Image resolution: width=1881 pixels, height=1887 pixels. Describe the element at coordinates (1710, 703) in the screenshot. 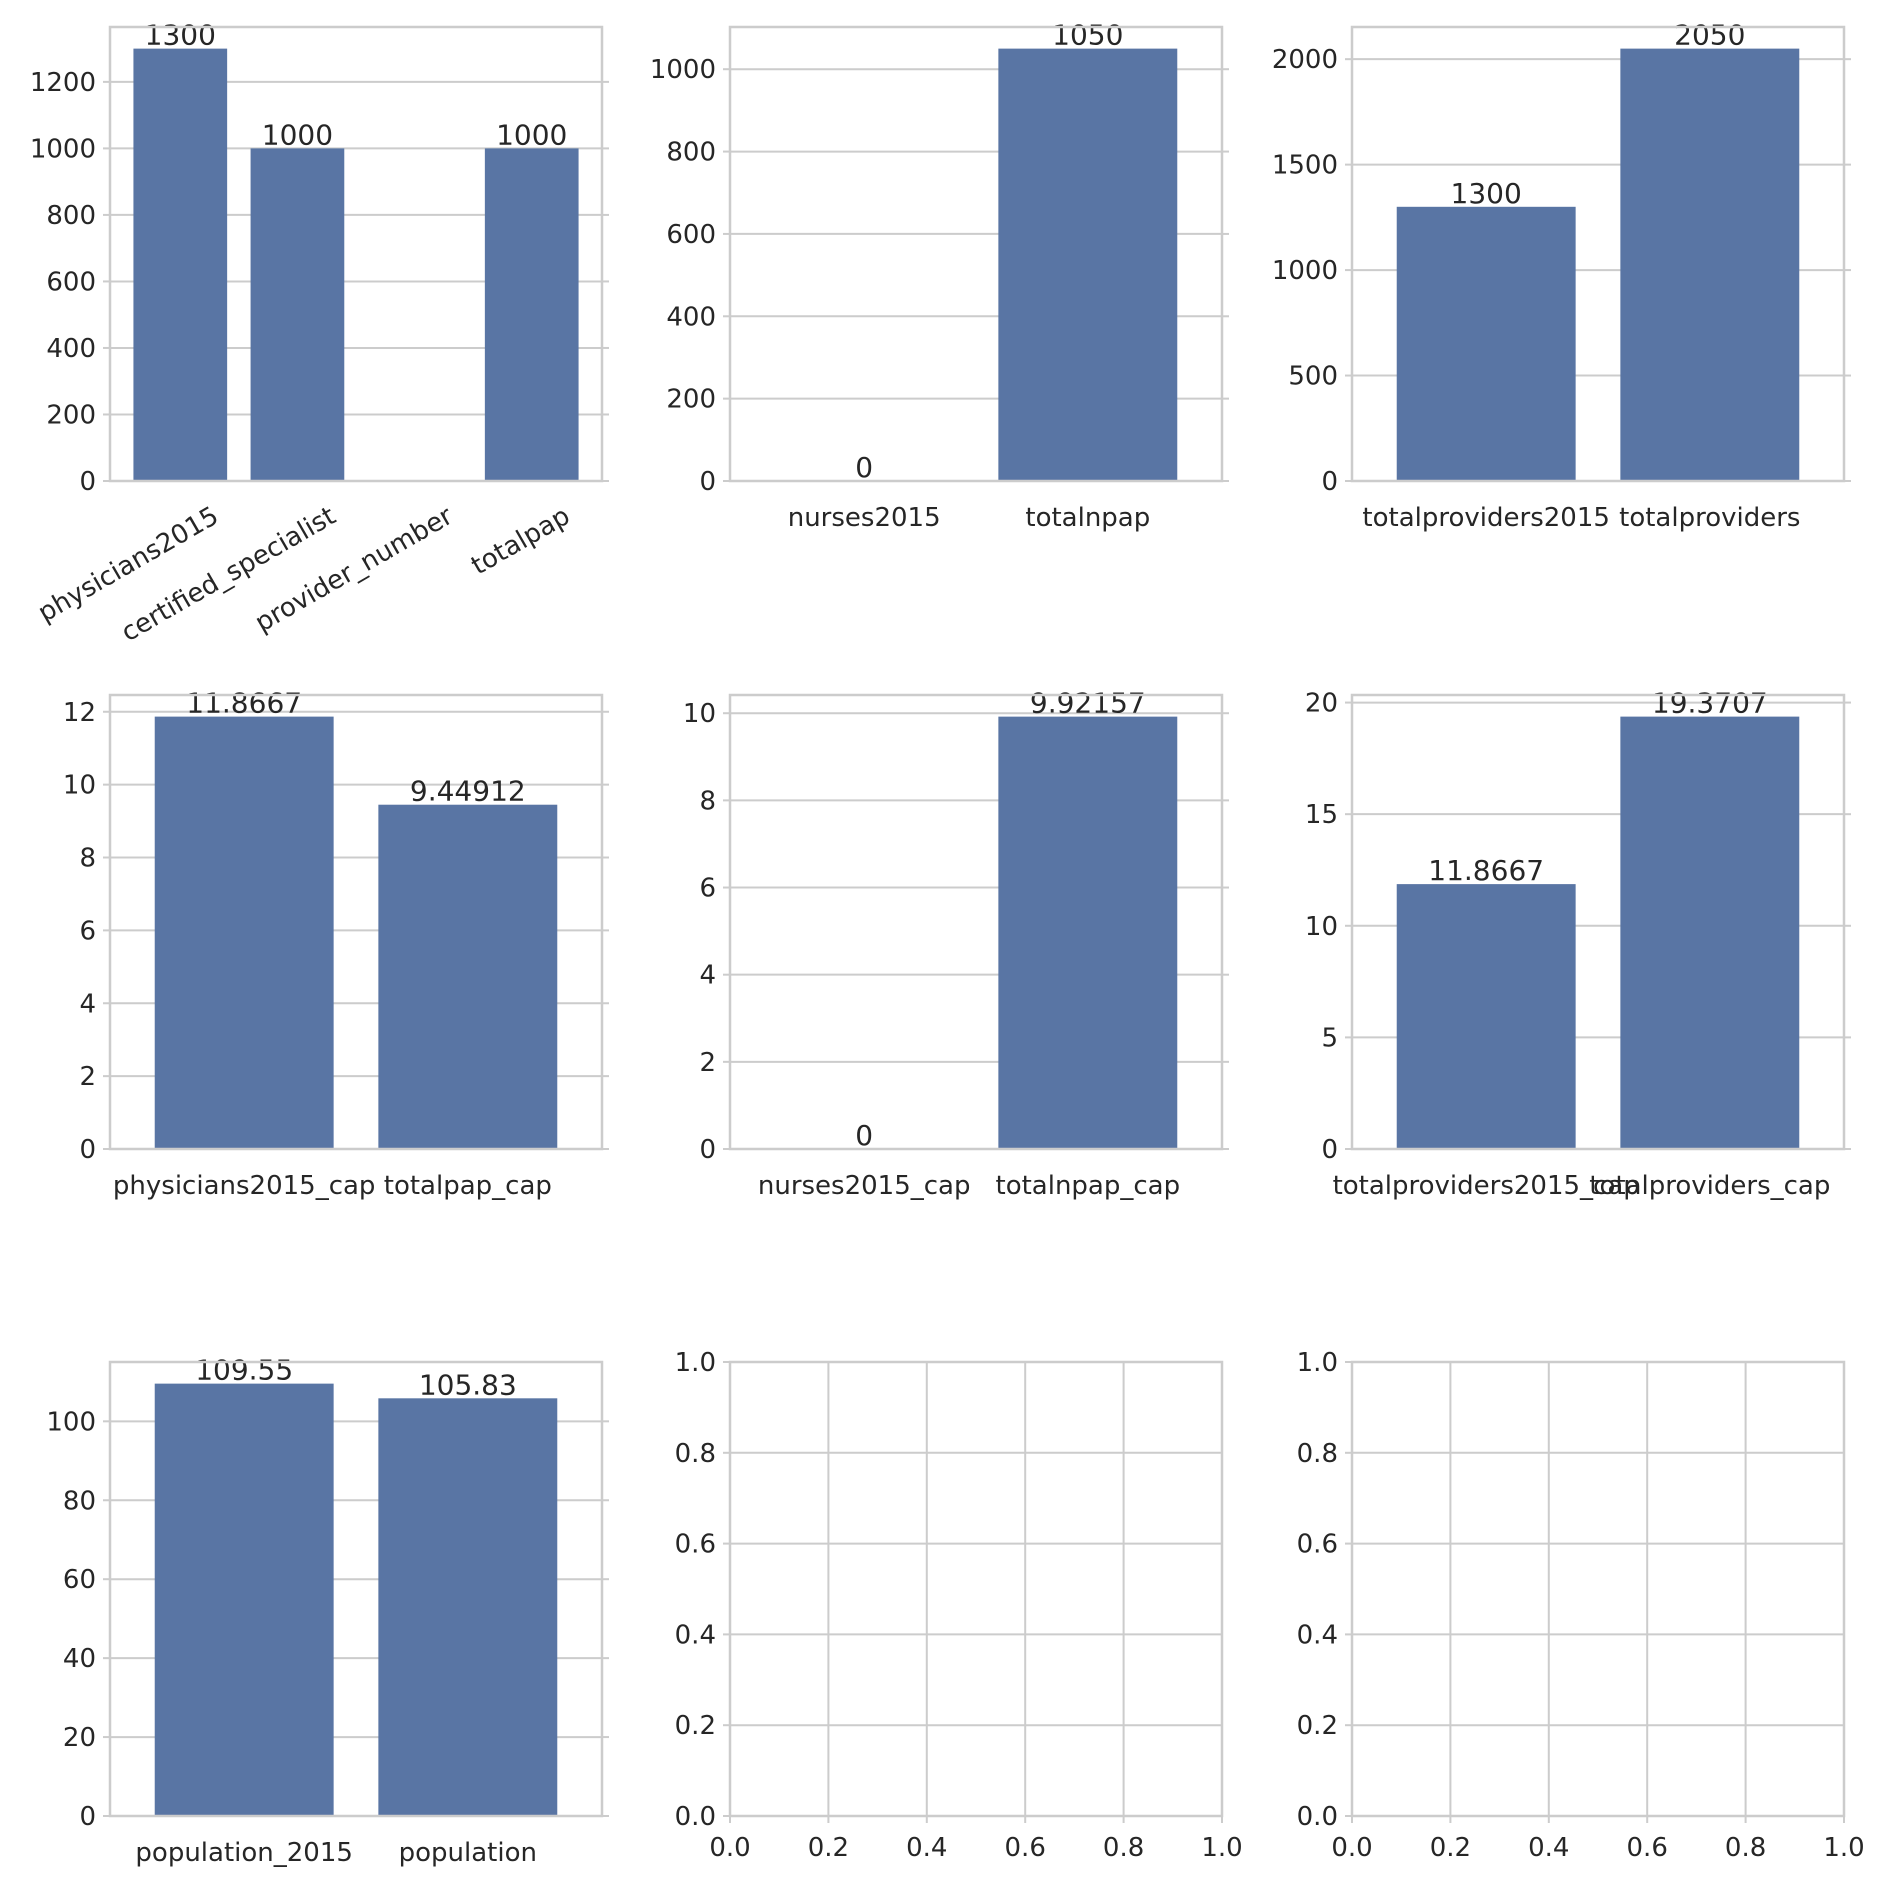

I see `bar-value-label: 19.3707` at that location.